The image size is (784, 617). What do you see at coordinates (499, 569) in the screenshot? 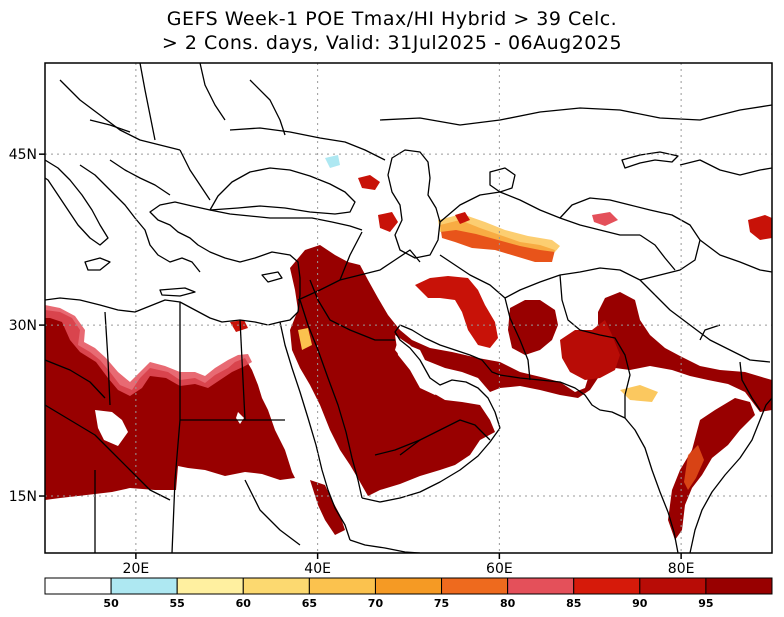
I see `lon-tick-label: 60E` at bounding box center [499, 569].